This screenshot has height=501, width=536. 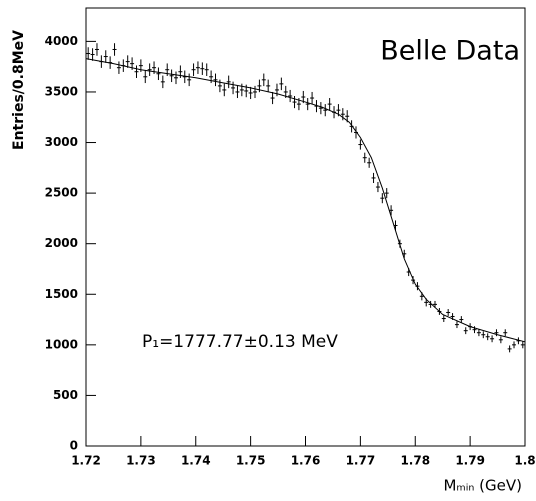 What do you see at coordinates (196, 461) in the screenshot?
I see `x-tick-label: 1.74` at bounding box center [196, 461].